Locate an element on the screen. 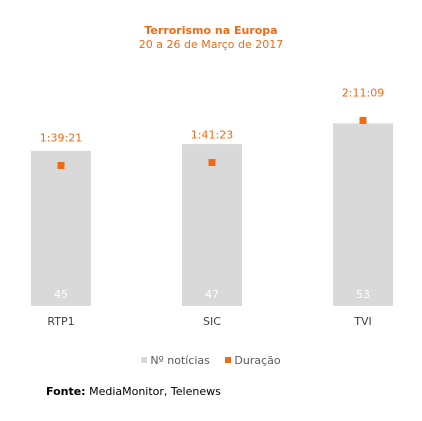 This screenshot has height=421, width=422. legend-item-duration: Duração is located at coordinates (253, 360).